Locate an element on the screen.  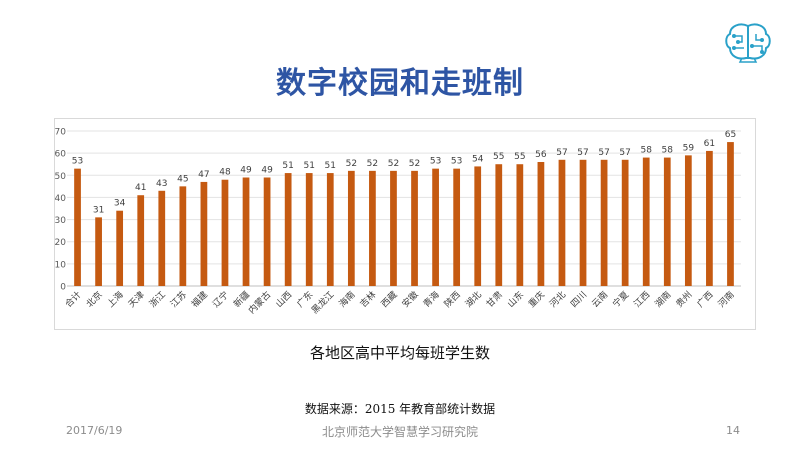
brain-circuit-icon is located at coordinates (748, 42).